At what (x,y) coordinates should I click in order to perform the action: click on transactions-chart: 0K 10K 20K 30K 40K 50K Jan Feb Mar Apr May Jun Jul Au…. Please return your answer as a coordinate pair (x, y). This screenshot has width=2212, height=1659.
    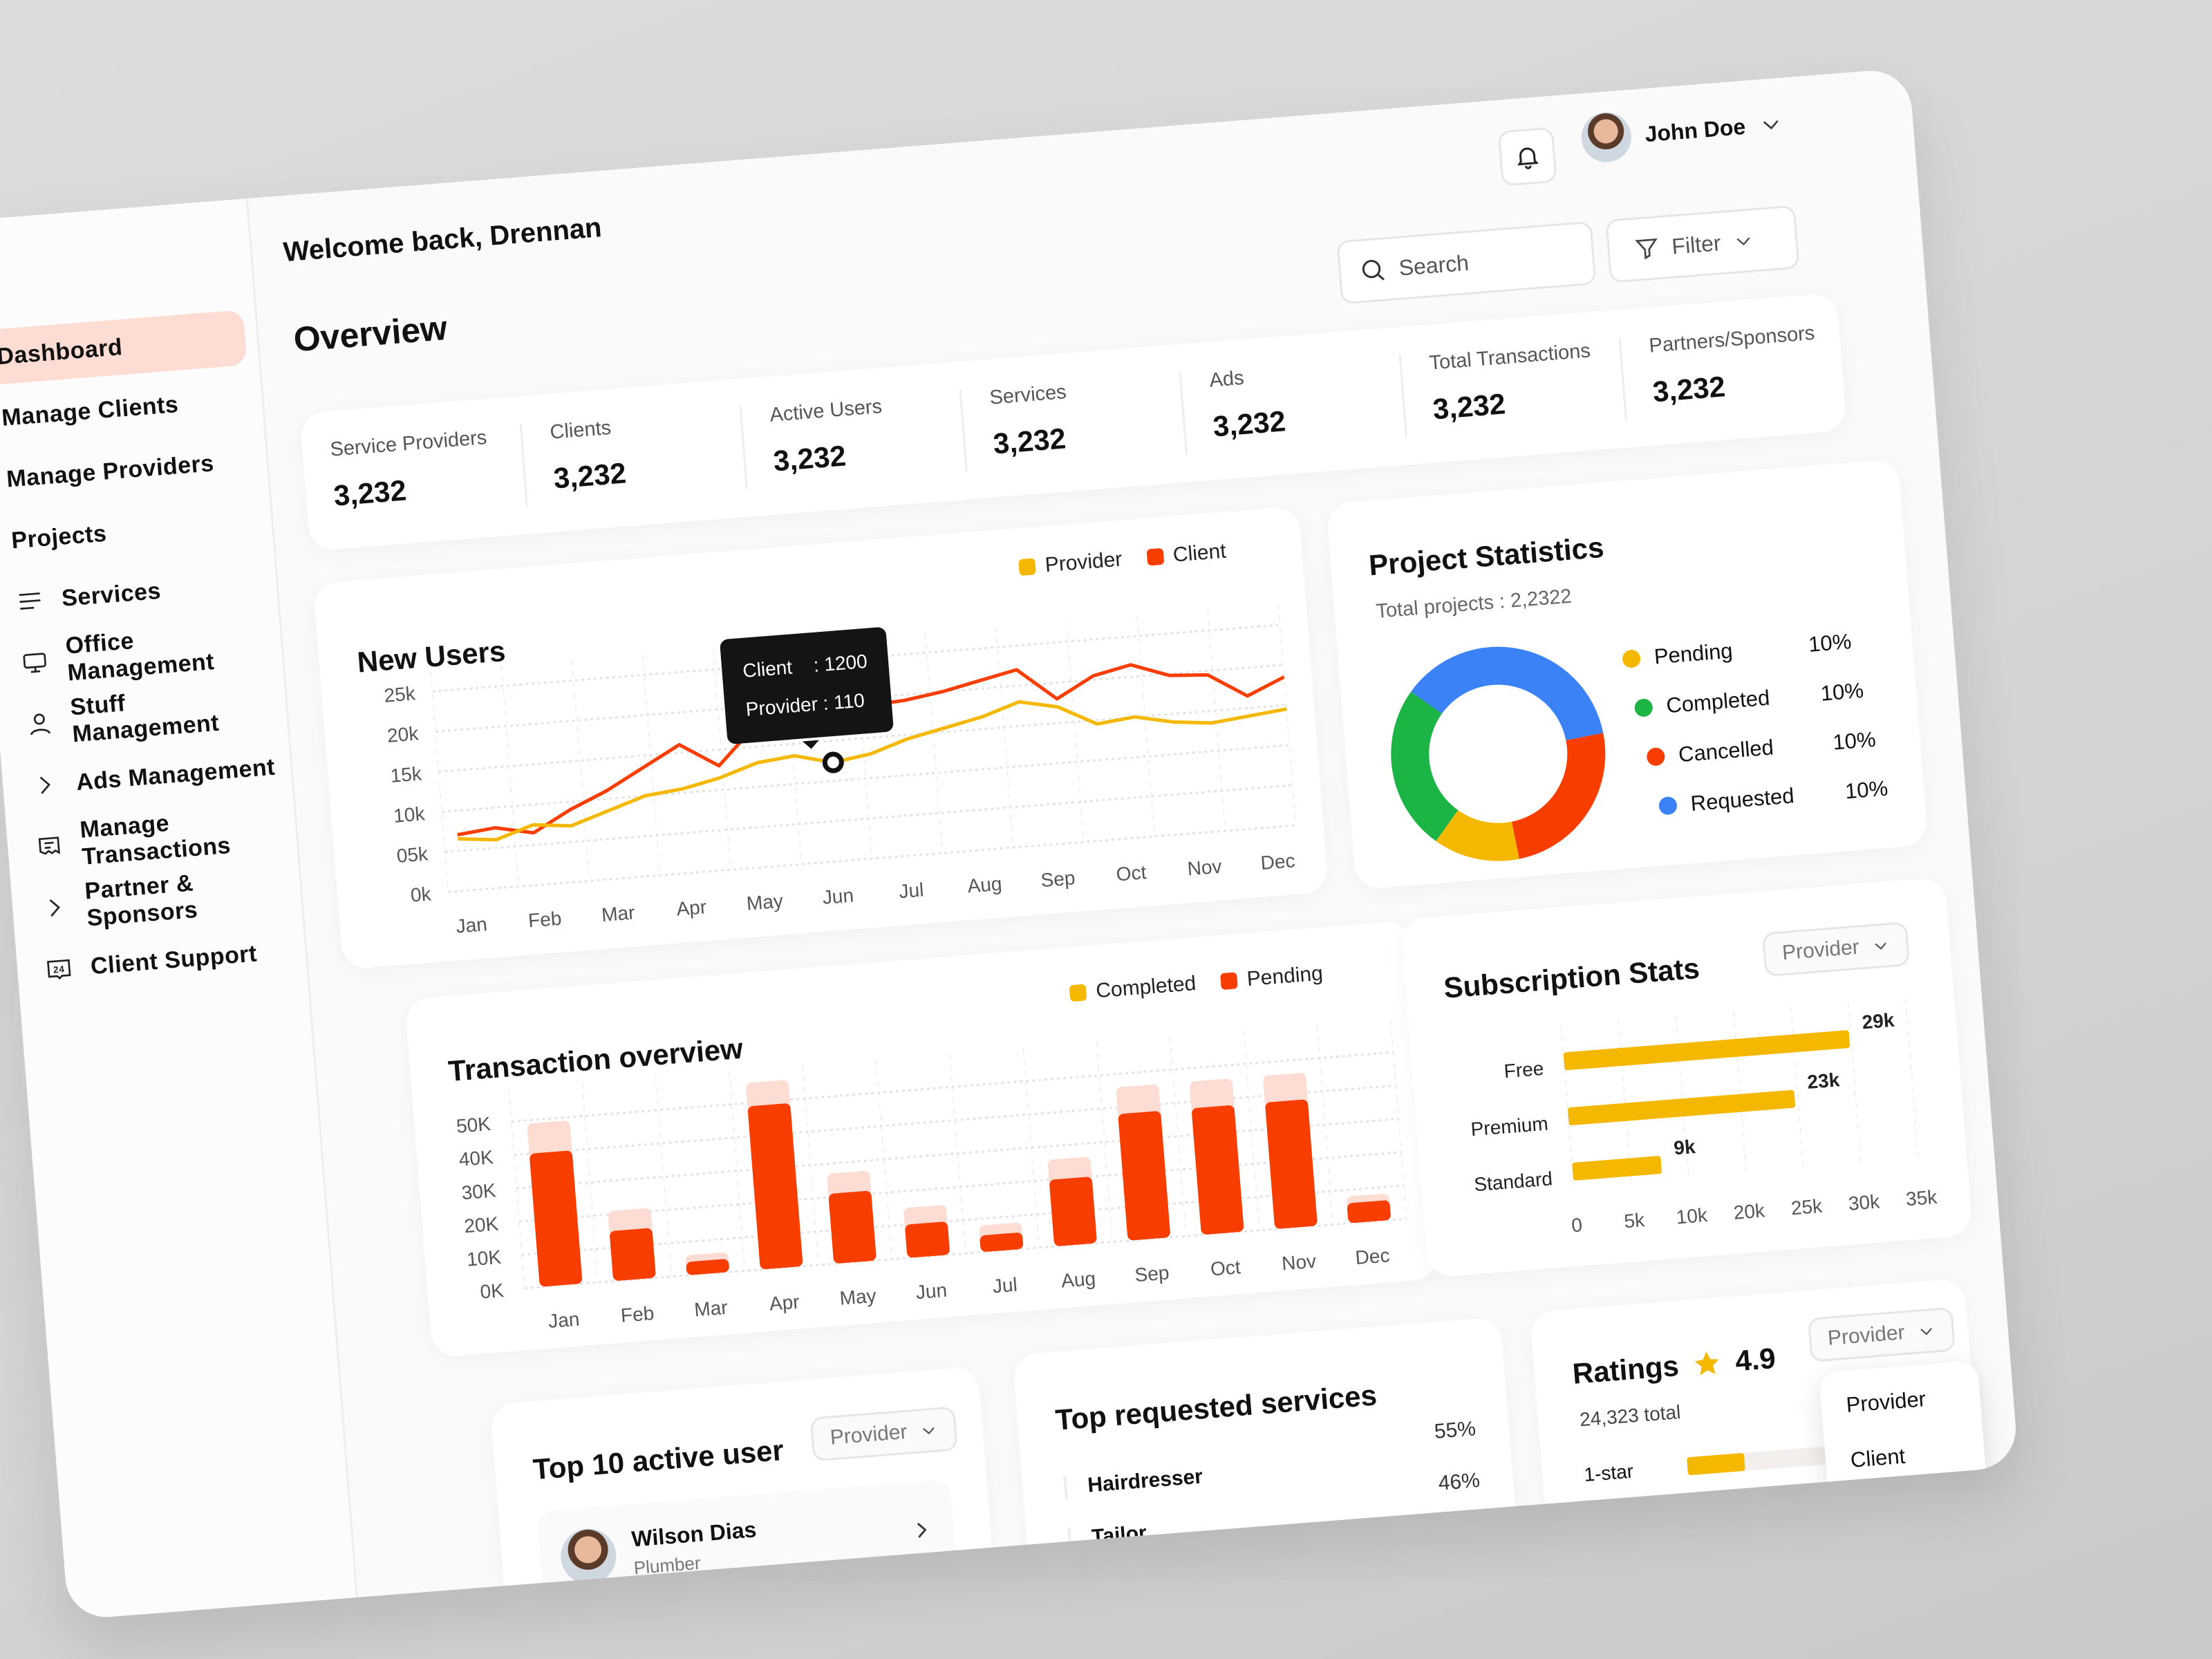
    Looking at the image, I should click on (931, 1175).